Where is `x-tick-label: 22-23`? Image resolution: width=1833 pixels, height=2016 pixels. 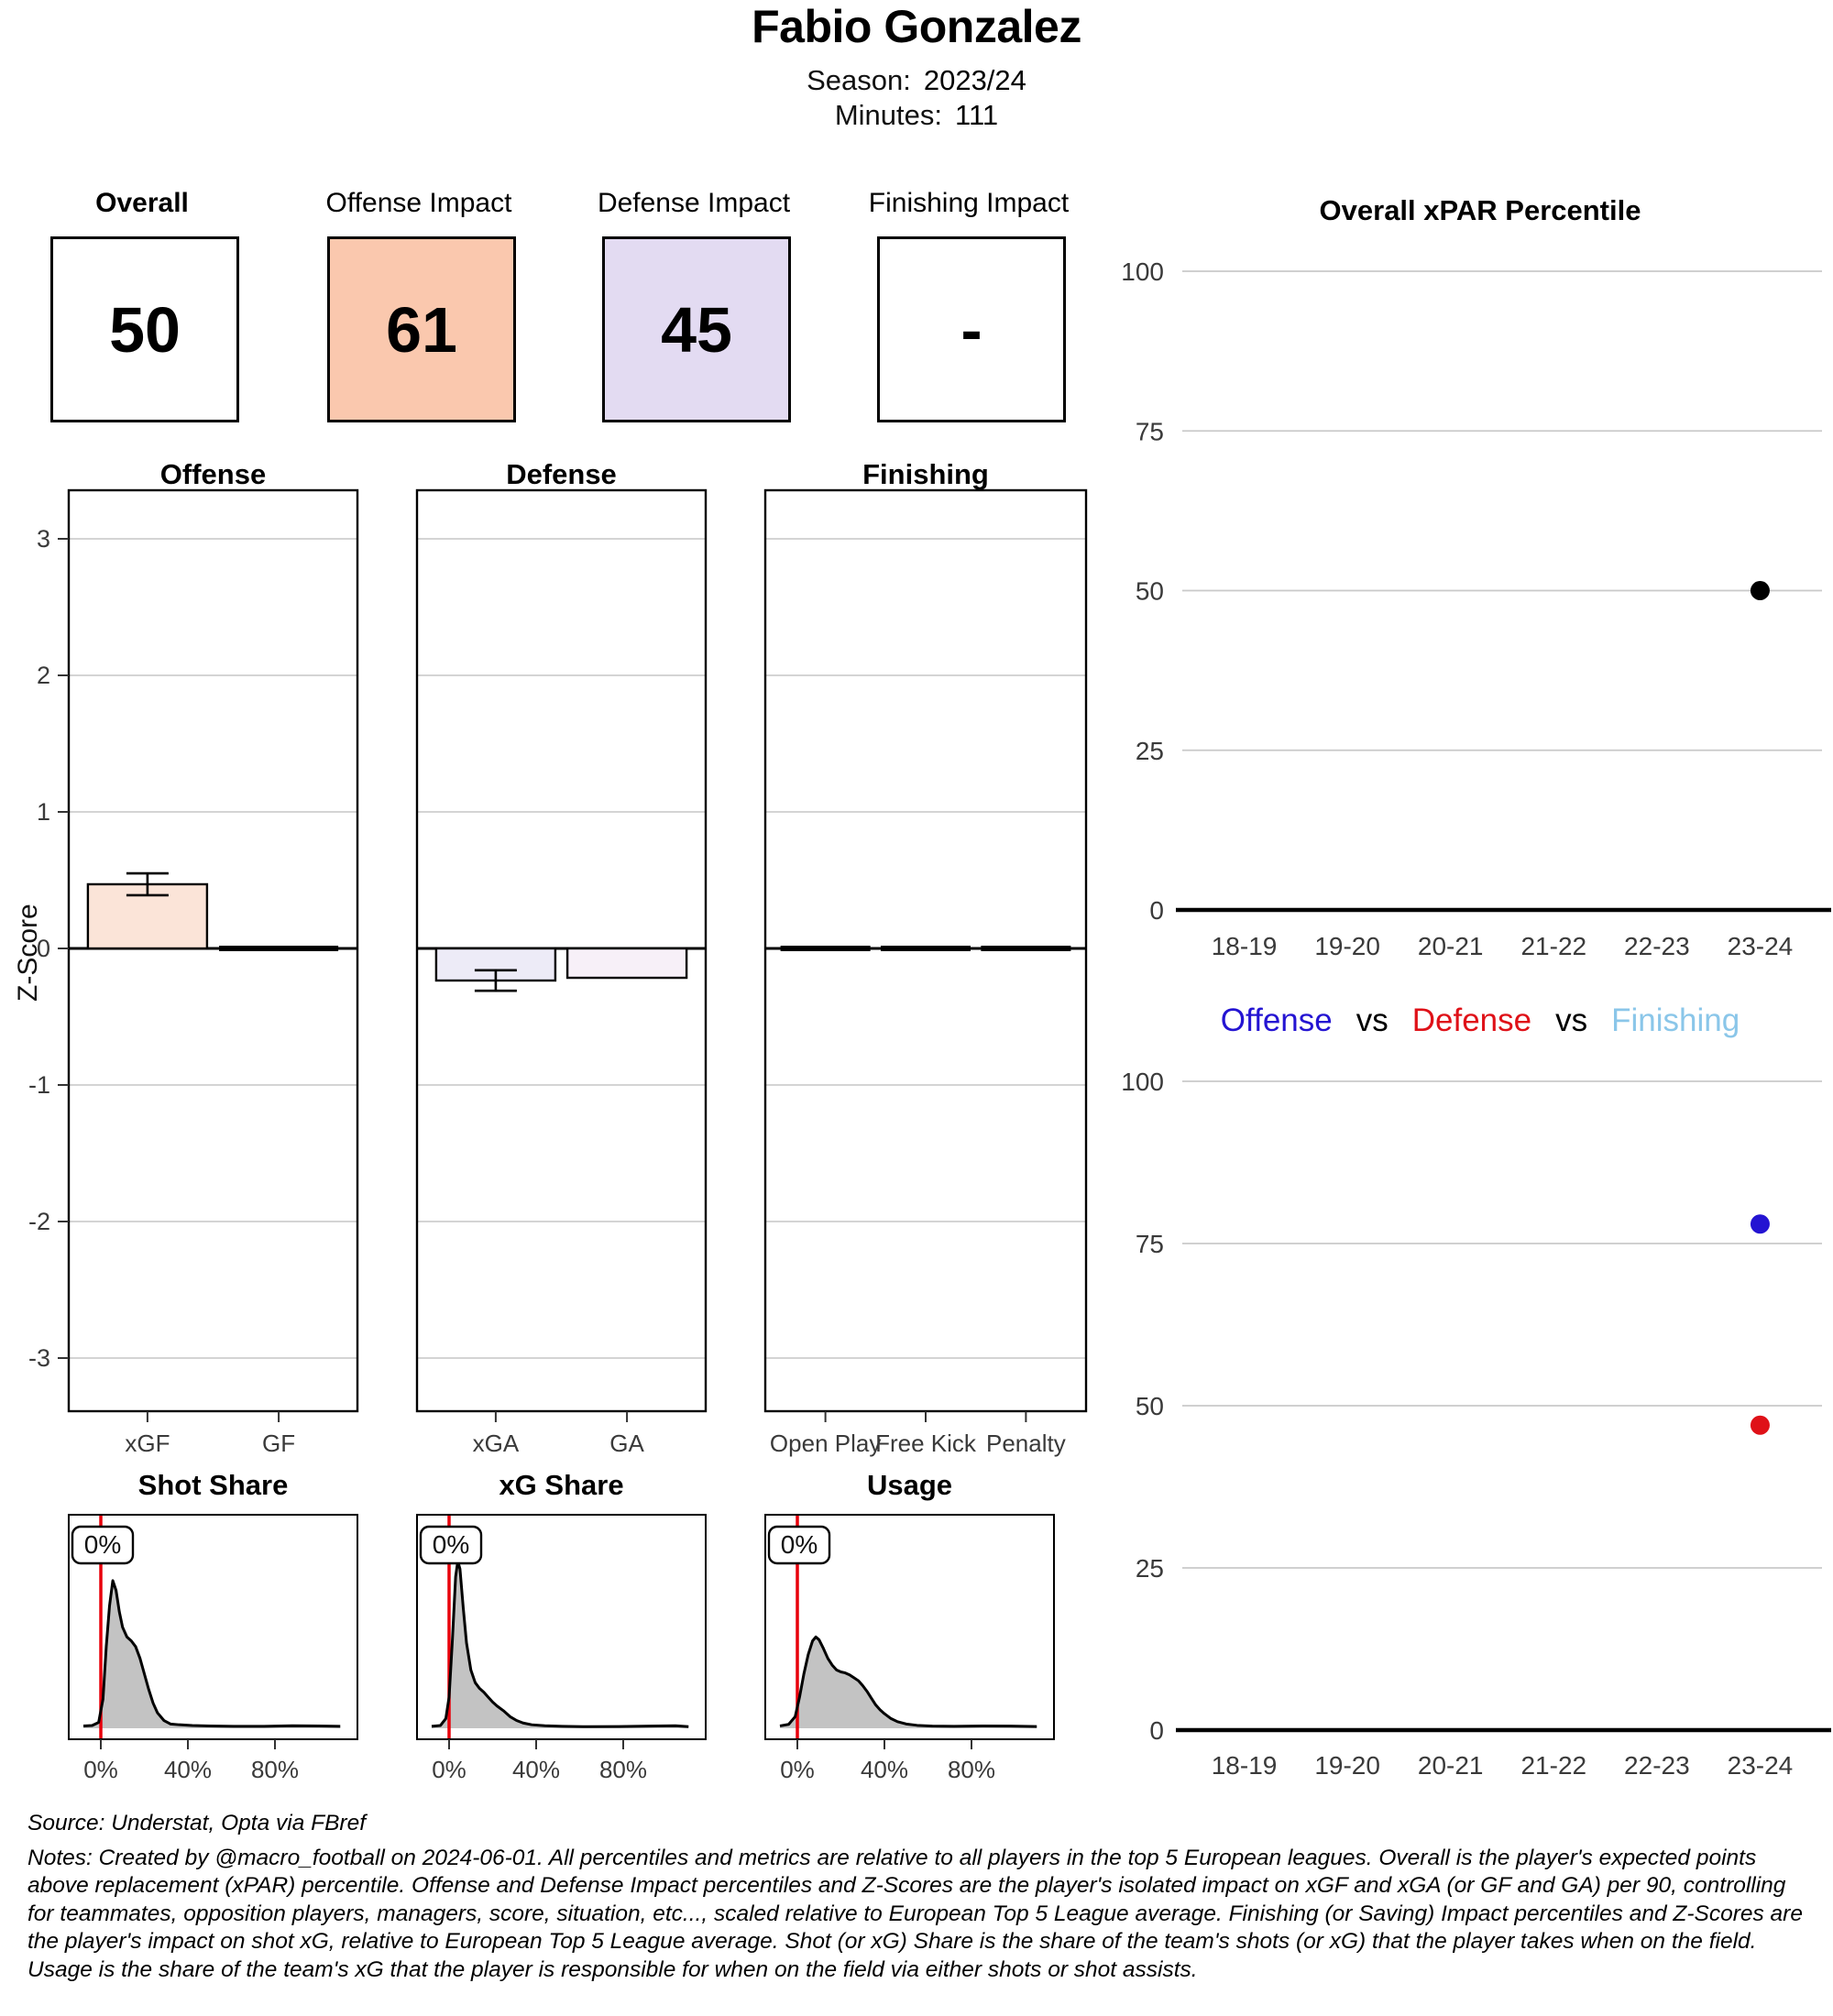
x-tick-label: 22-23 is located at coordinates (1657, 1765).